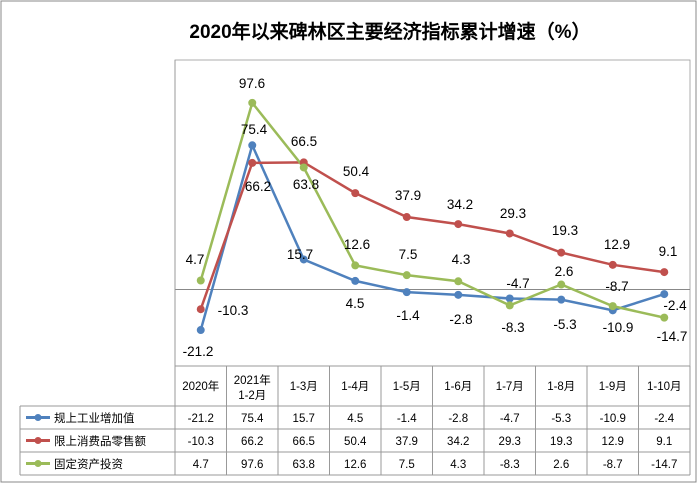  Describe the element at coordinates (254, 129) in the screenshot. I see `data-label: 75.4` at that location.